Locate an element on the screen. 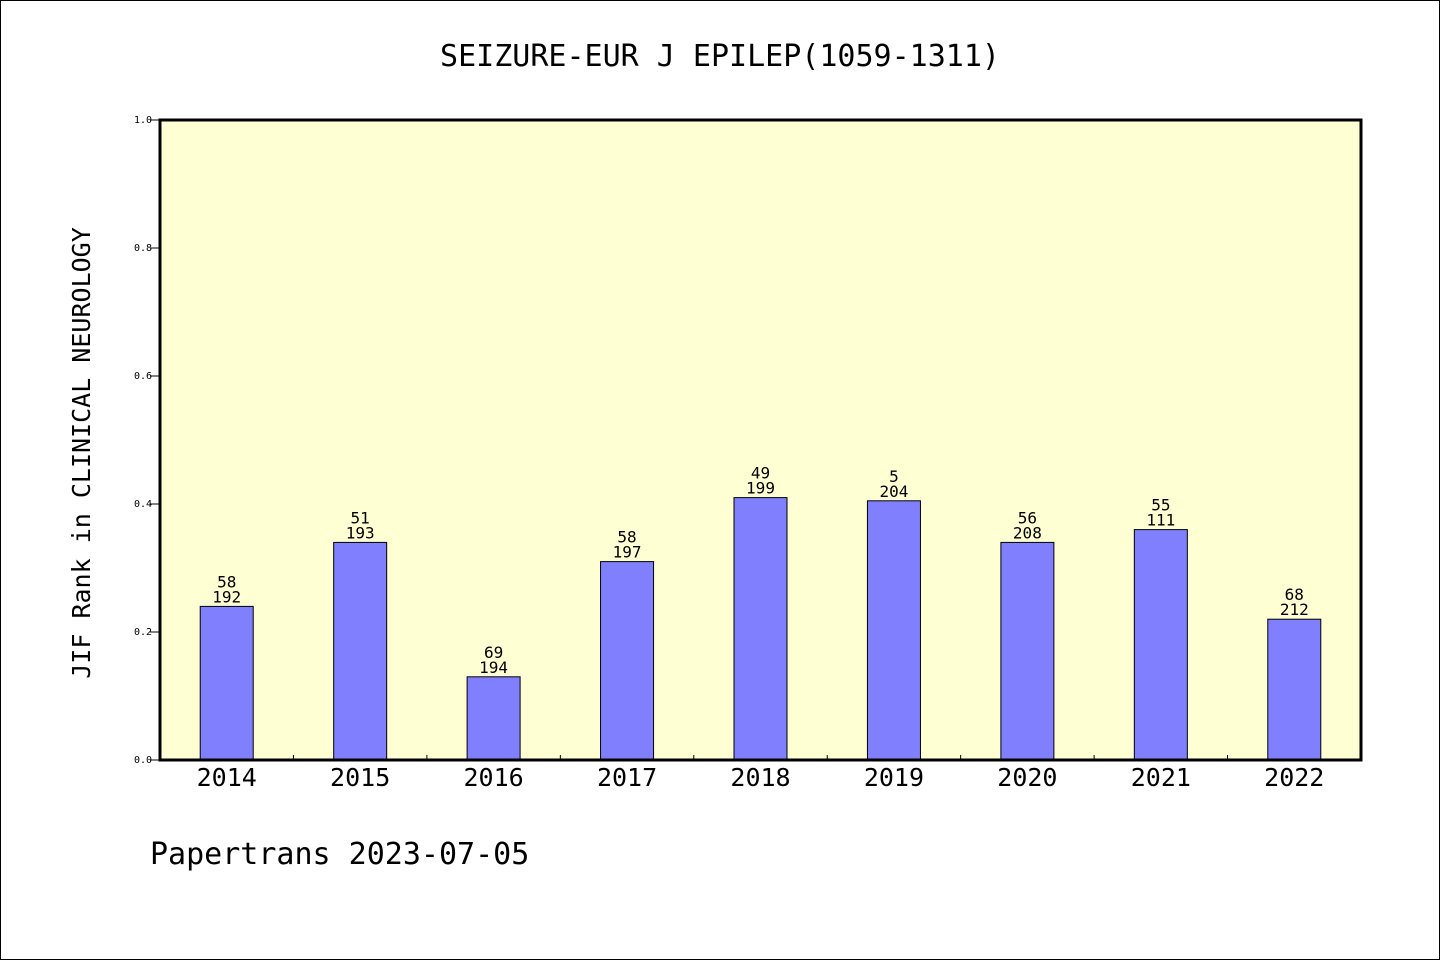  x-tick-label: 2020 is located at coordinates (1027, 777).